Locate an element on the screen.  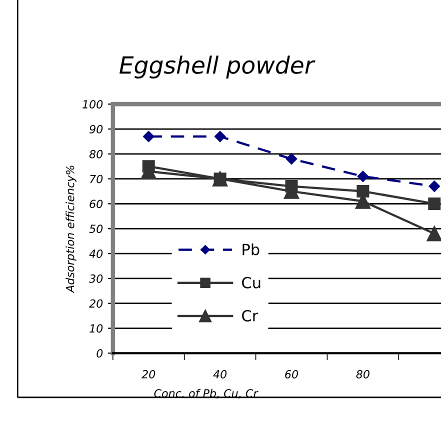
x-tick-label: 80 is located at coordinates (363, 374).